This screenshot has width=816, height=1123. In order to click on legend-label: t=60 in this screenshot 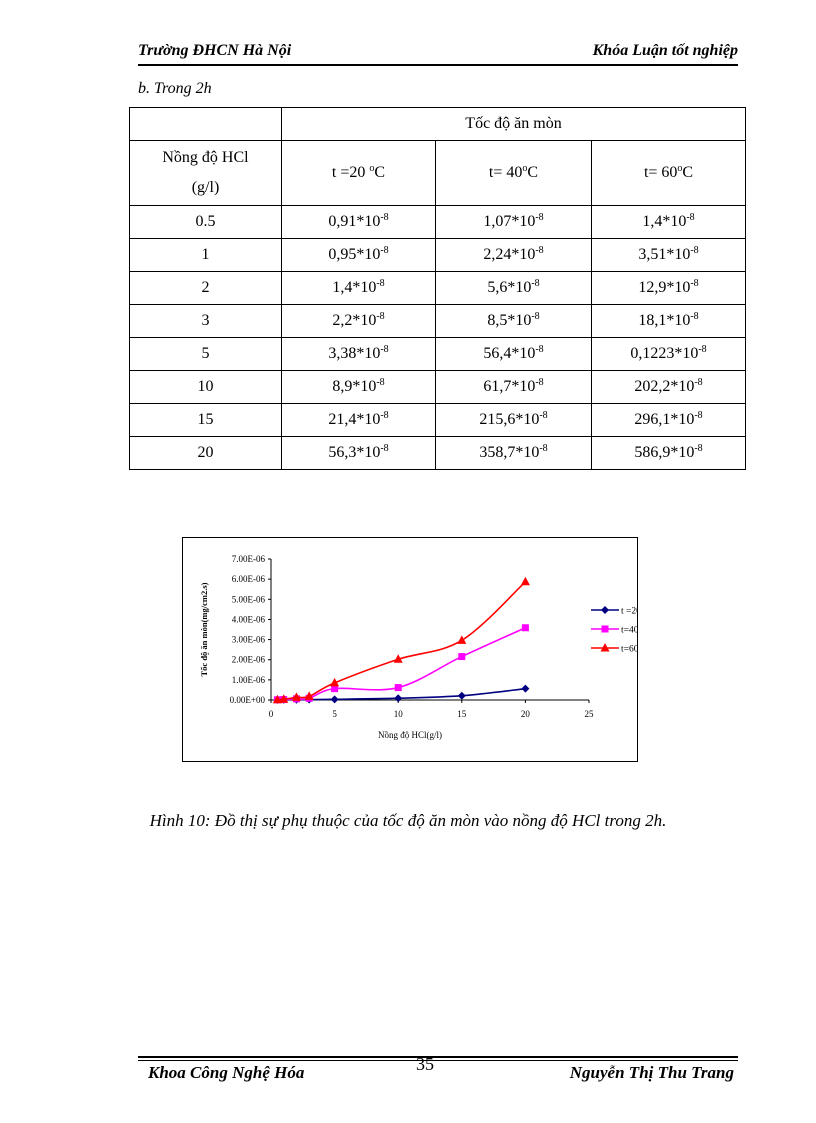, I will do `click(629, 650)`.